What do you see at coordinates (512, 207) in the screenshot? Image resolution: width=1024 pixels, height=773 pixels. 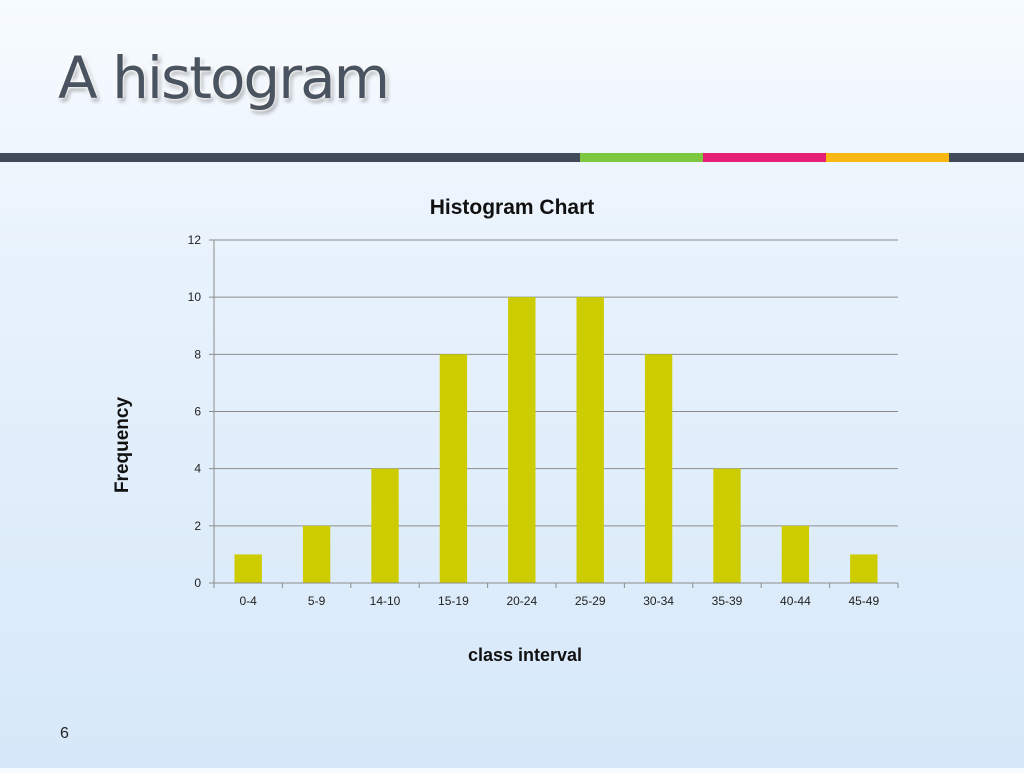 I see `chart-title: Histogram Chart` at bounding box center [512, 207].